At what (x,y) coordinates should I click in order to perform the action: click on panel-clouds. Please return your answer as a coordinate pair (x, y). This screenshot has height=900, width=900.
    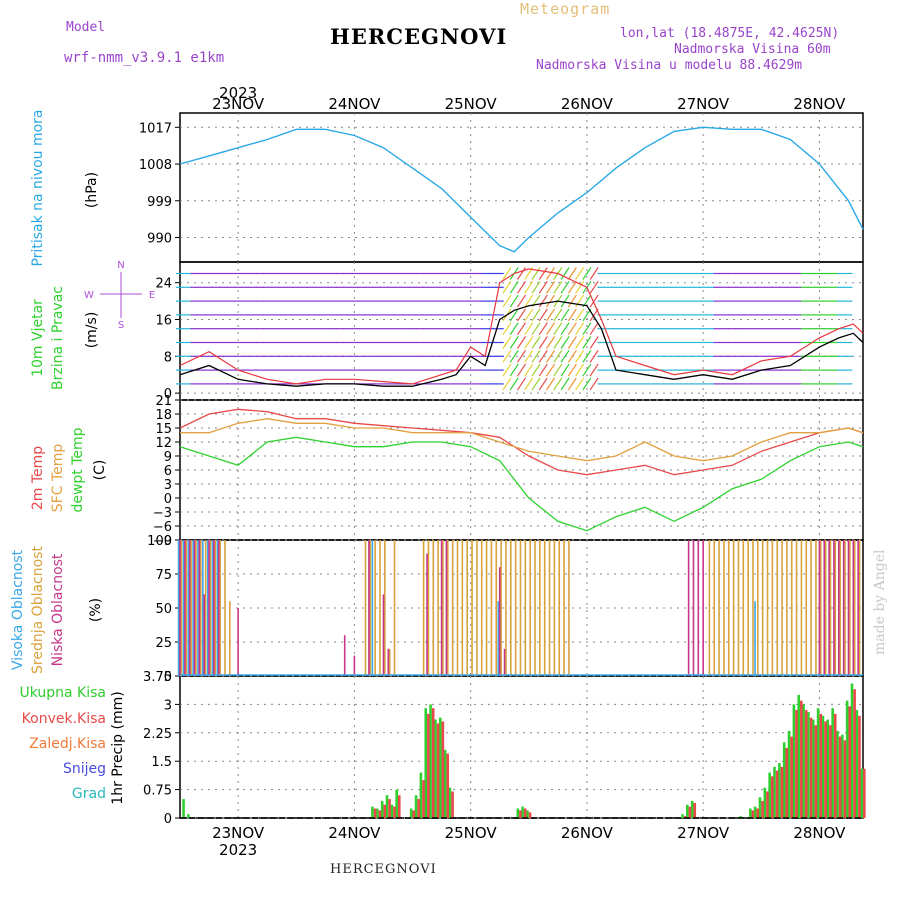
    Looking at the image, I should click on (519, 608).